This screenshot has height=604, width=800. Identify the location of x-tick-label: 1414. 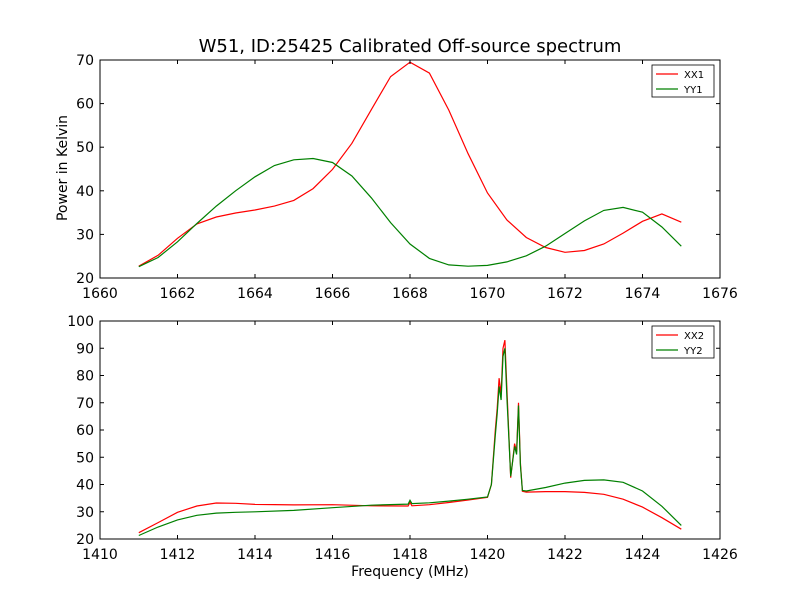
(255, 555).